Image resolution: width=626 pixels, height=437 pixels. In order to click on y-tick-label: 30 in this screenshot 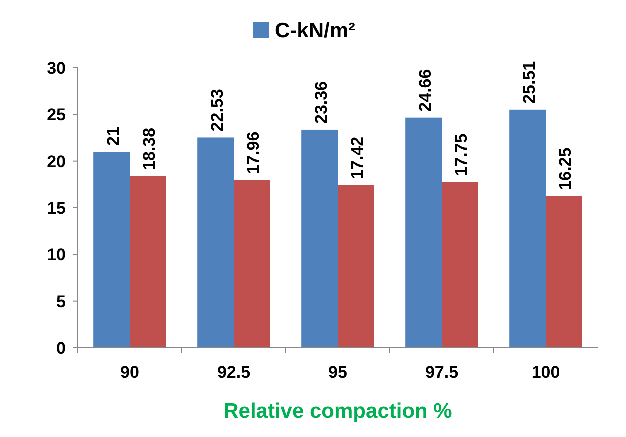, I will do `click(56, 68)`.